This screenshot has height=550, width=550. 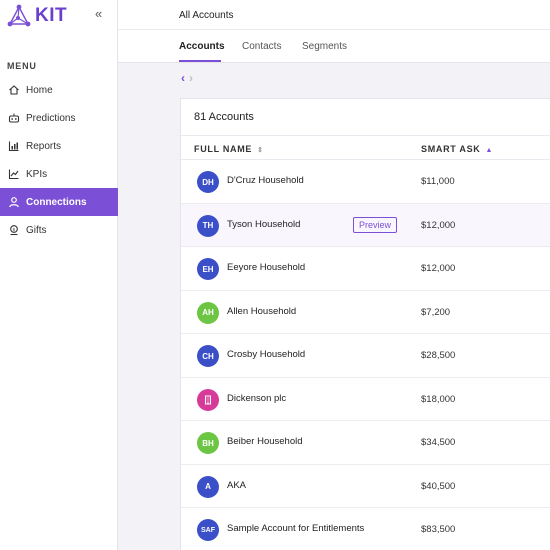 What do you see at coordinates (264, 224) in the screenshot?
I see `account-name: Tyson Household` at bounding box center [264, 224].